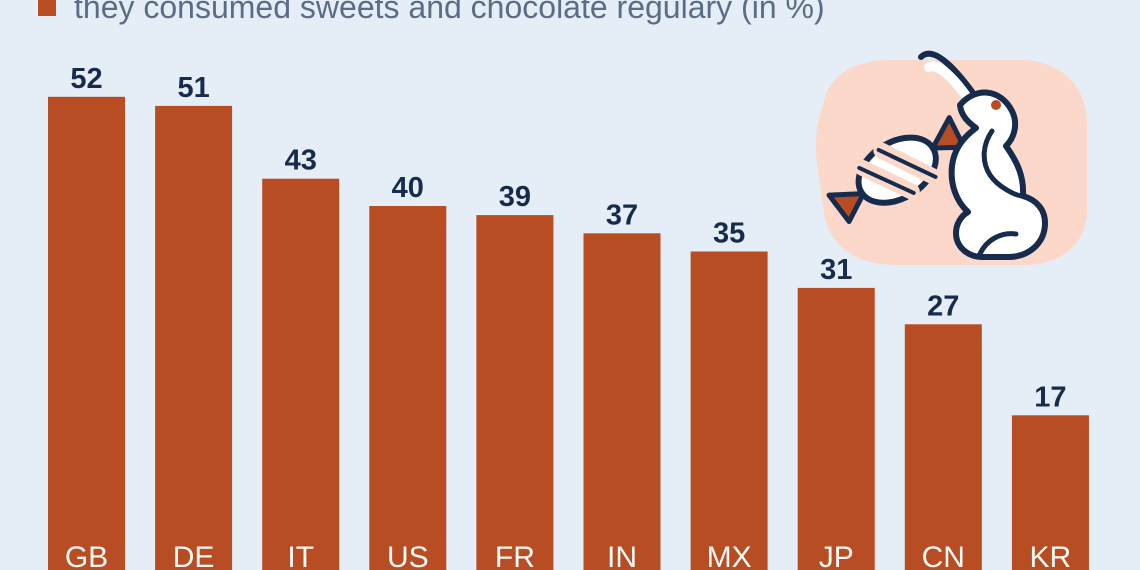  What do you see at coordinates (515, 197) in the screenshot?
I see `value-label-fr: 39` at bounding box center [515, 197].